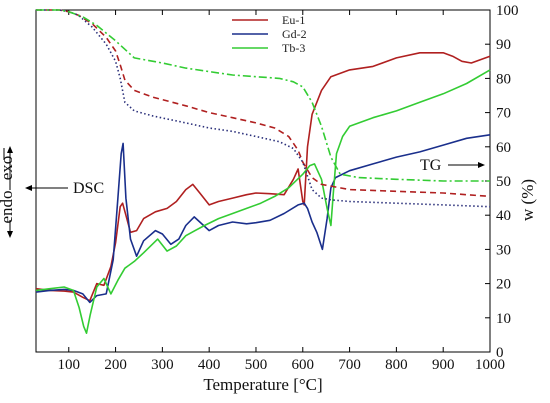 The width and height of the screenshot is (550, 403). What do you see at coordinates (503, 148) in the screenshot?
I see `y-tick-label: 60` at bounding box center [503, 148].